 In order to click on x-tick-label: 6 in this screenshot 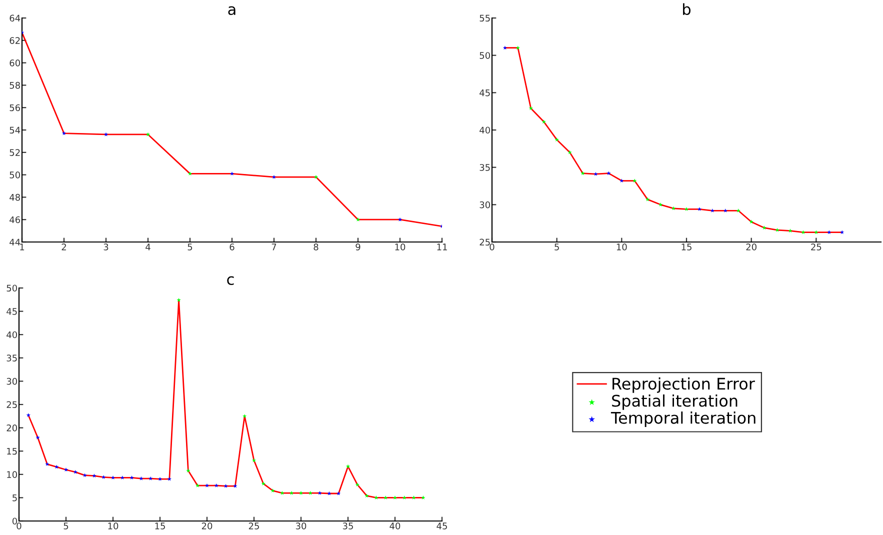, I will do `click(232, 247)`.